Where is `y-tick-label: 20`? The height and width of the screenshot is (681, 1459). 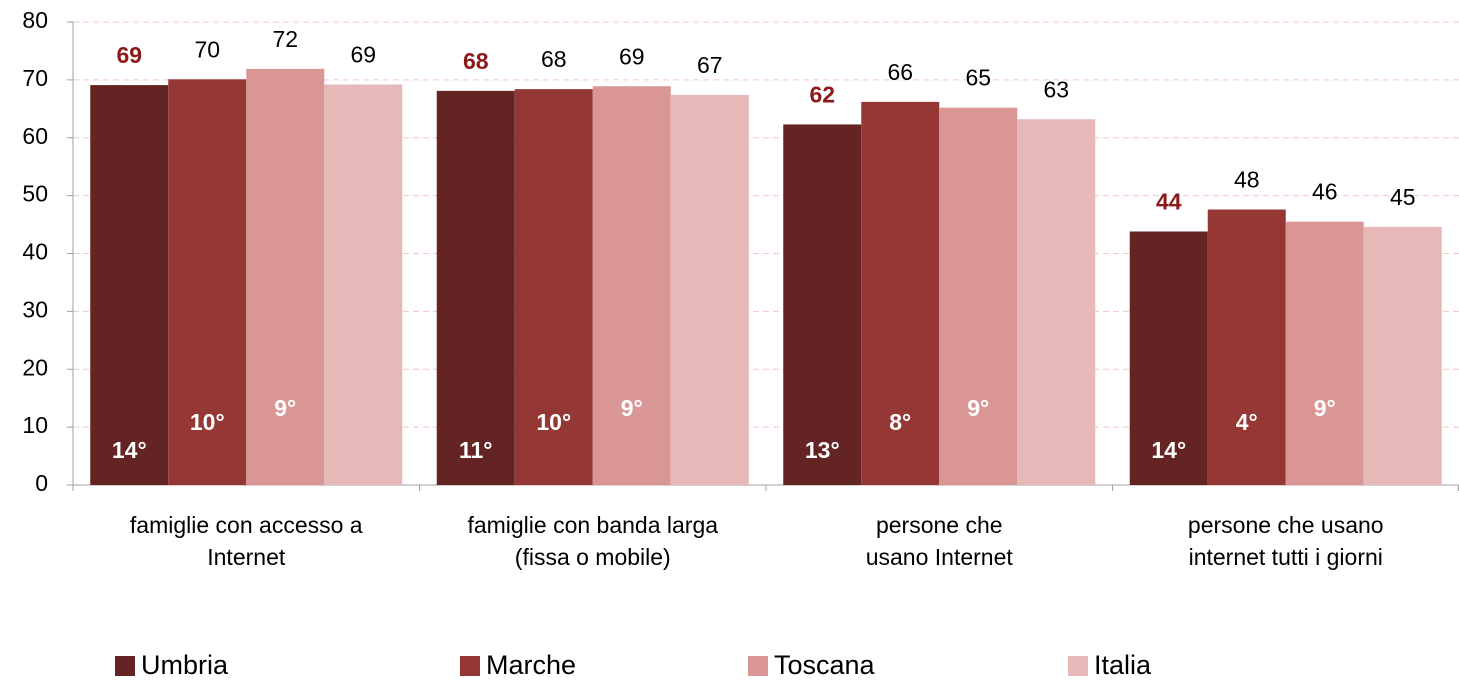 y-tick-label: 20 is located at coordinates (35, 367).